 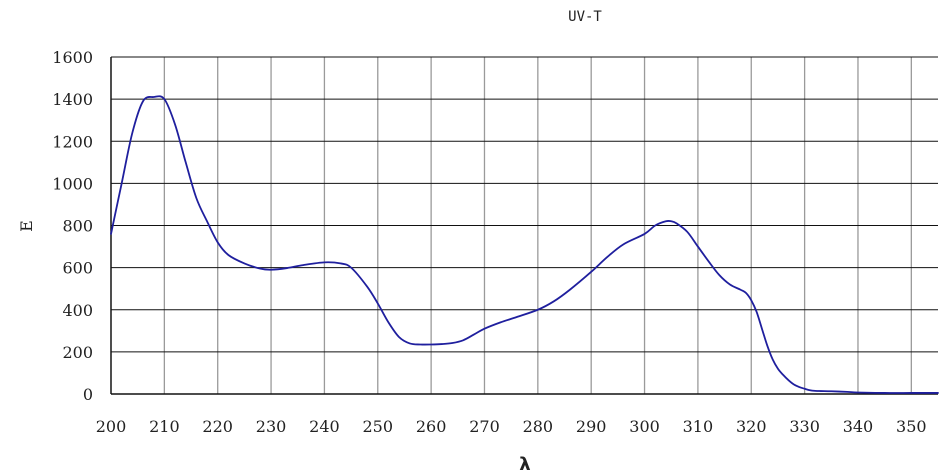 I want to click on y-axis-label: E, so click(x=26, y=226).